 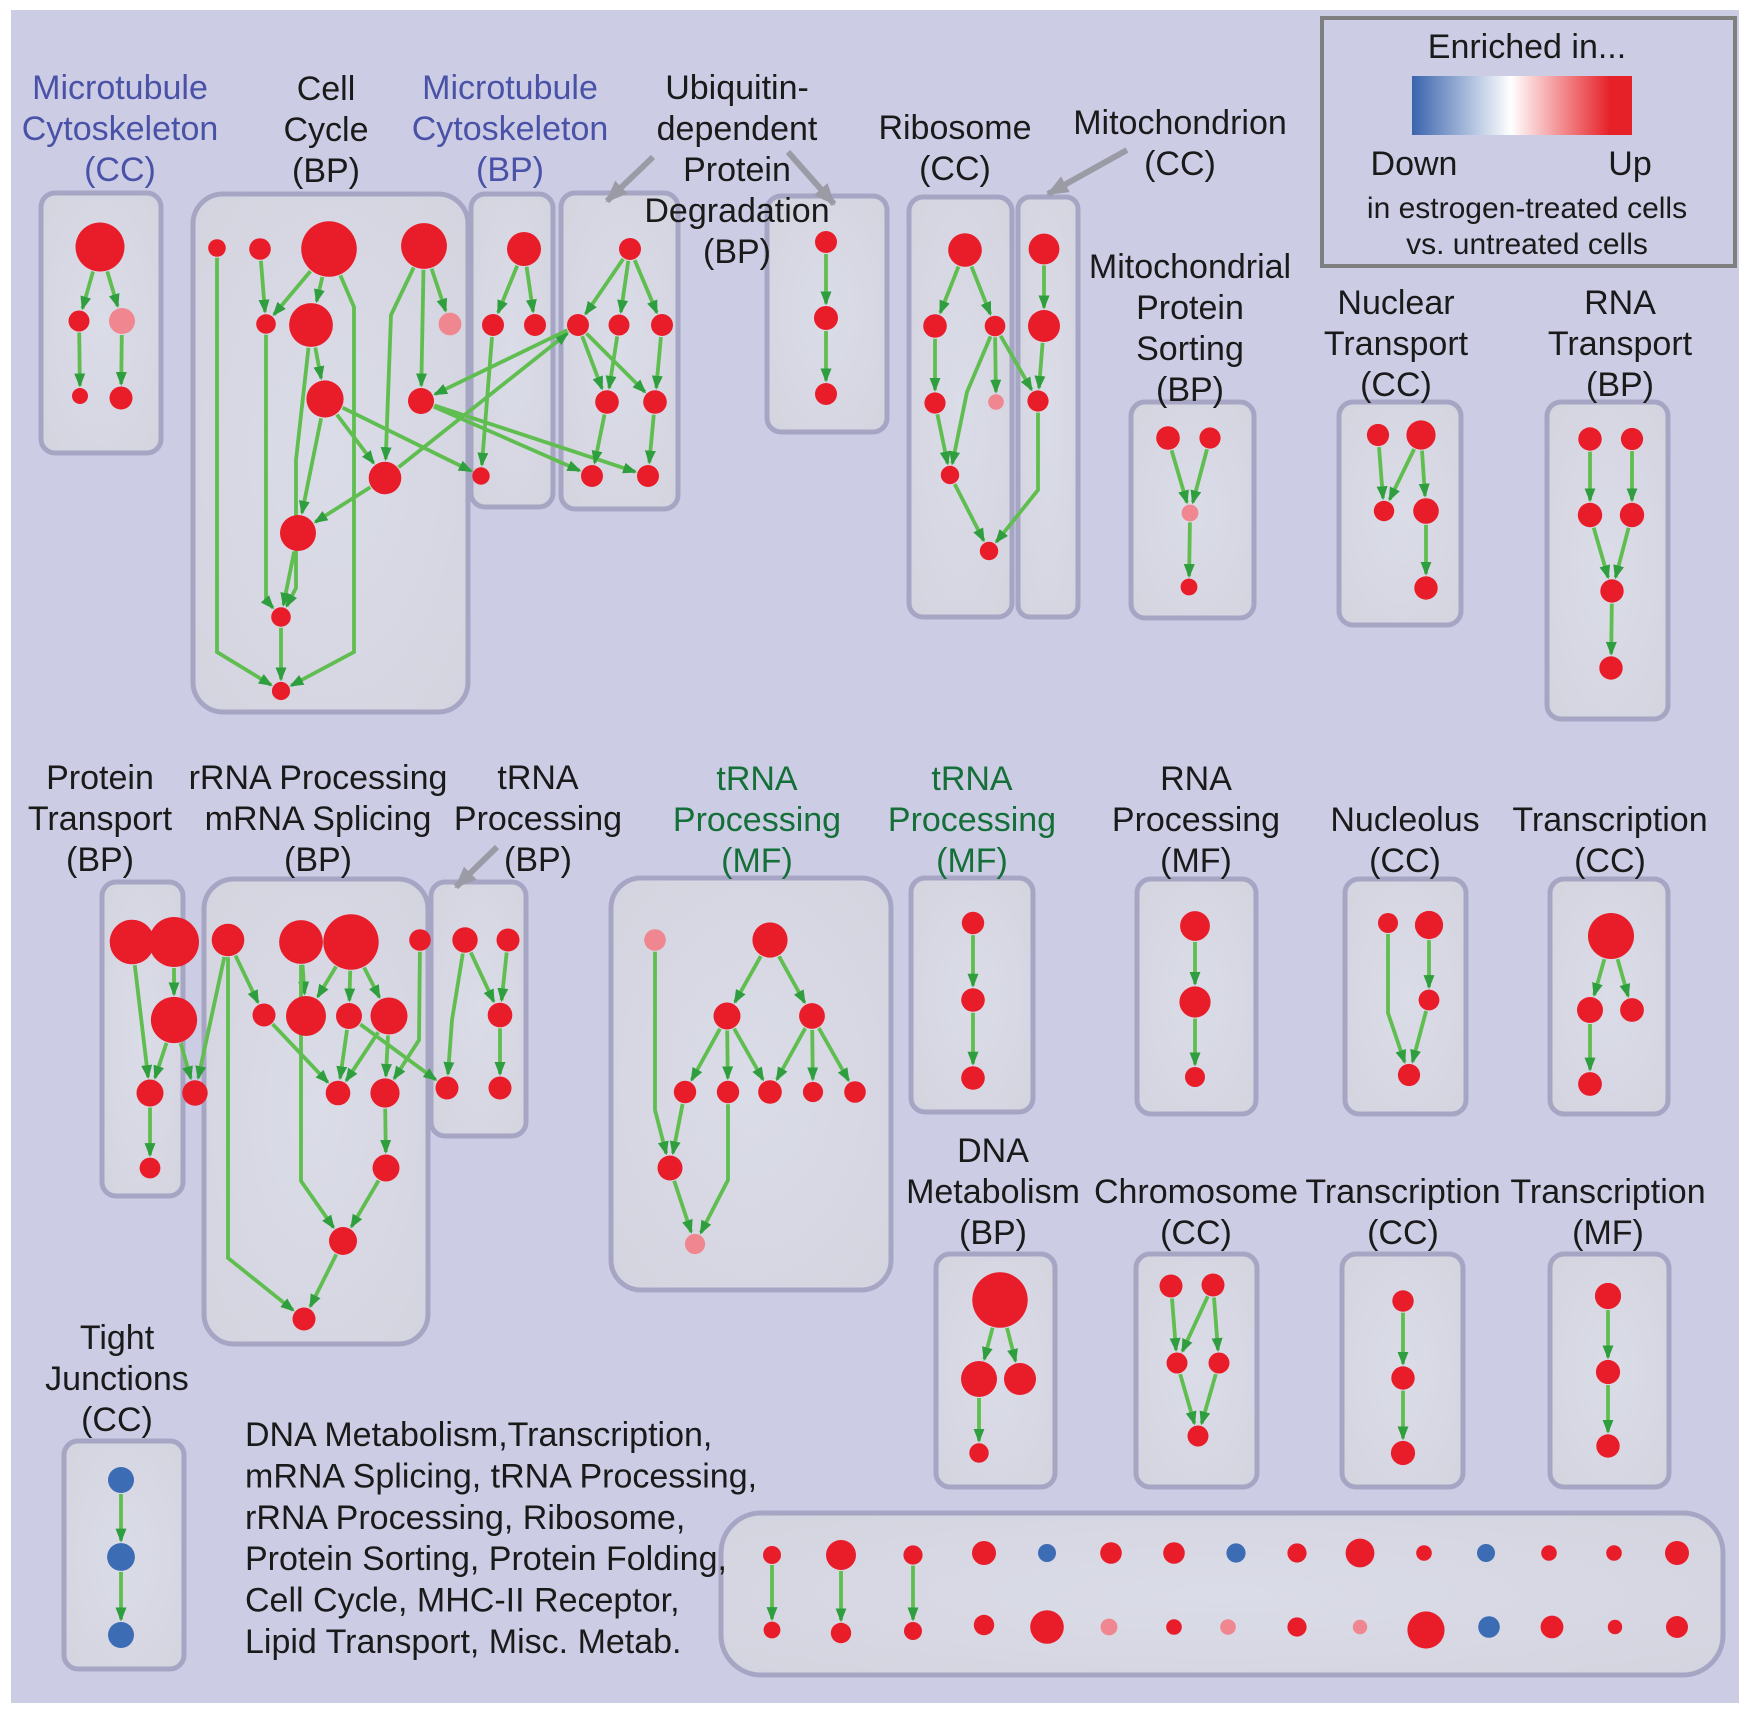 What do you see at coordinates (1527, 208) in the screenshot?
I see `svg-text: in estrogen-treated cells` at bounding box center [1527, 208].